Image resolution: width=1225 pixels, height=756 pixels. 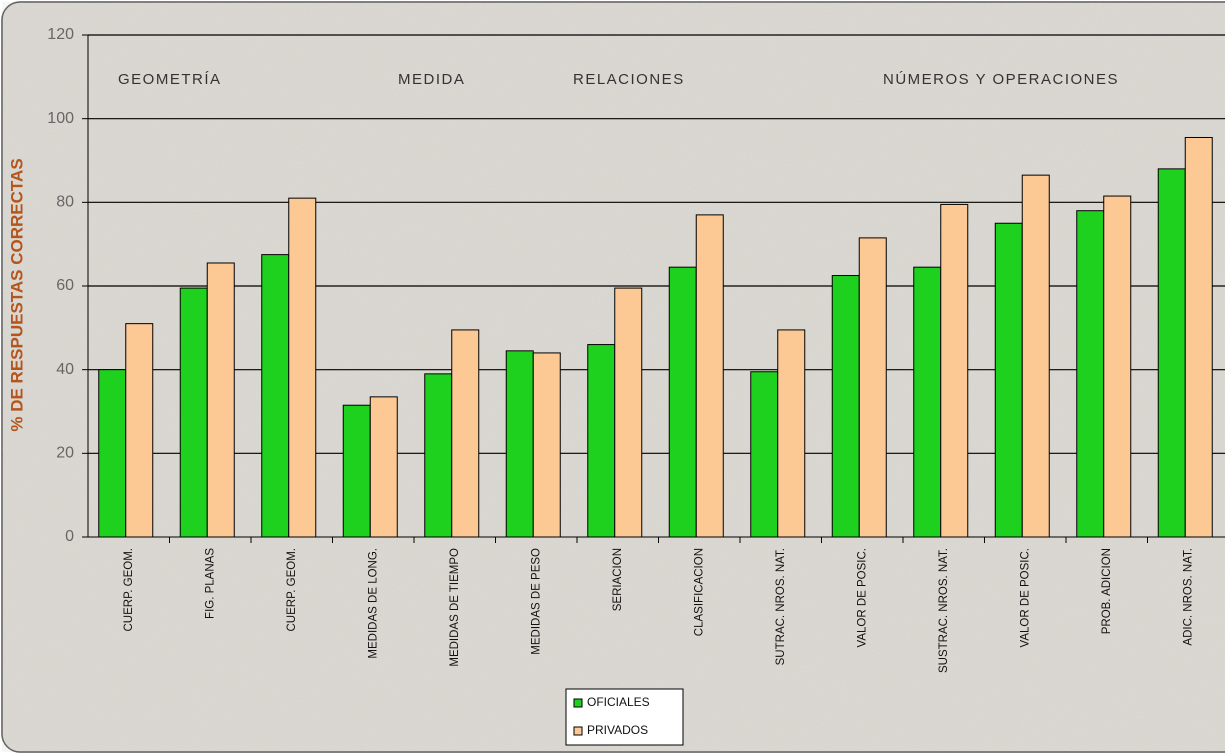 What do you see at coordinates (65, 285) in the screenshot?
I see `y-tick-label: 60` at bounding box center [65, 285].